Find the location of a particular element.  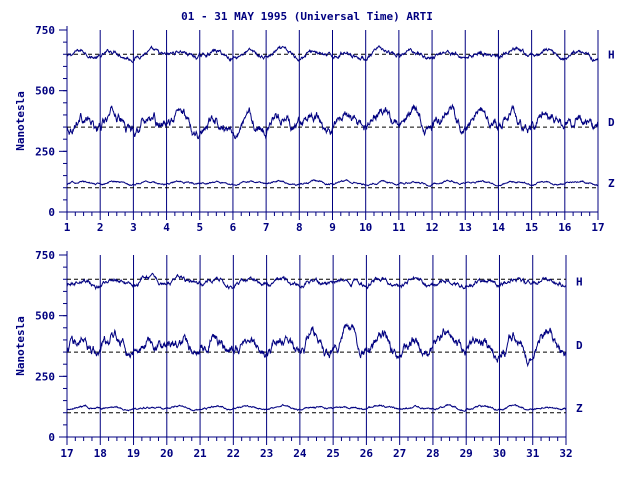

x-tick-label: 27 is located at coordinates (399, 453).